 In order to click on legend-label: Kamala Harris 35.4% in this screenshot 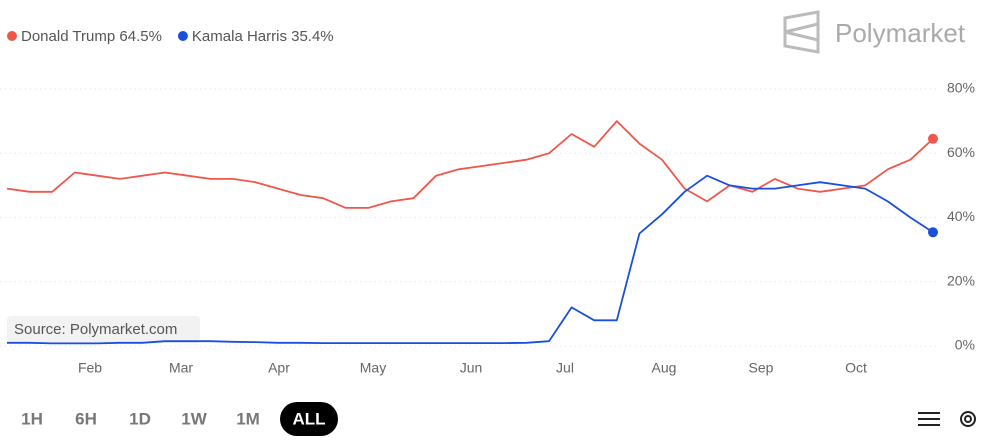, I will do `click(263, 36)`.